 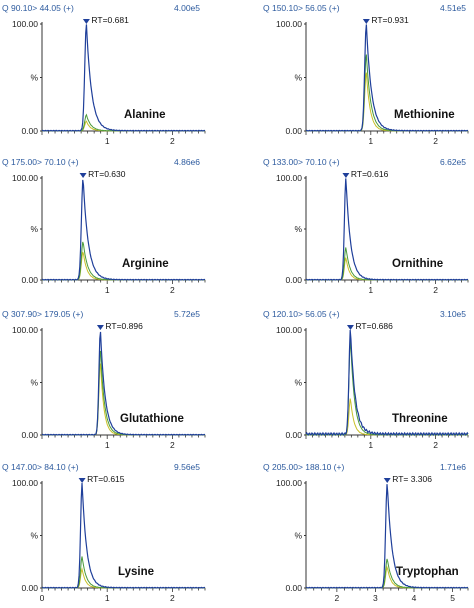 I want to click on rt-label: RT= 3.306, so click(x=412, y=479).